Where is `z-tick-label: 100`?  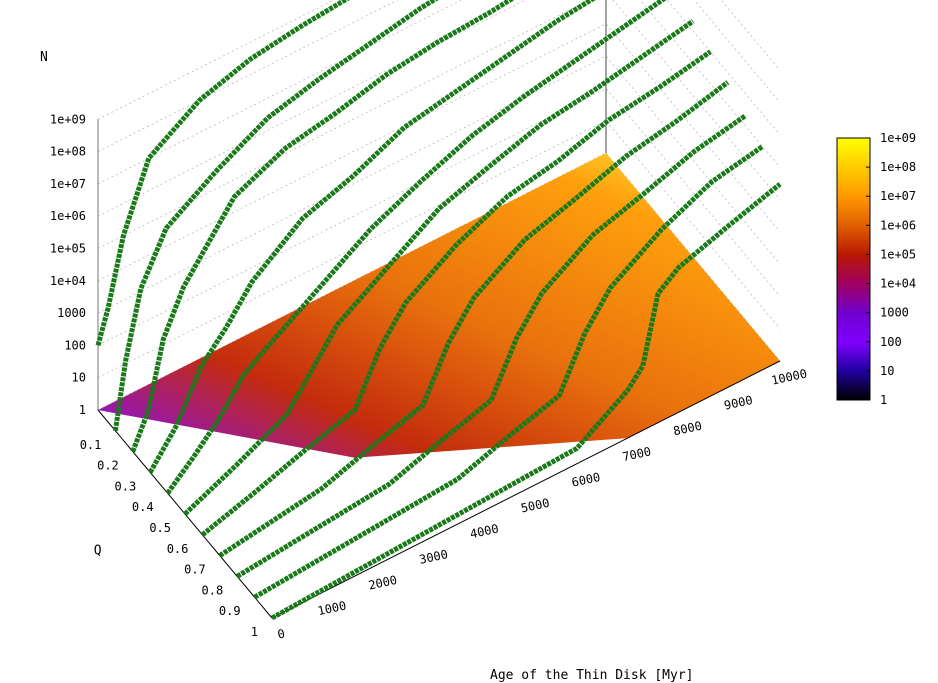 z-tick-label: 100 is located at coordinates (75, 345).